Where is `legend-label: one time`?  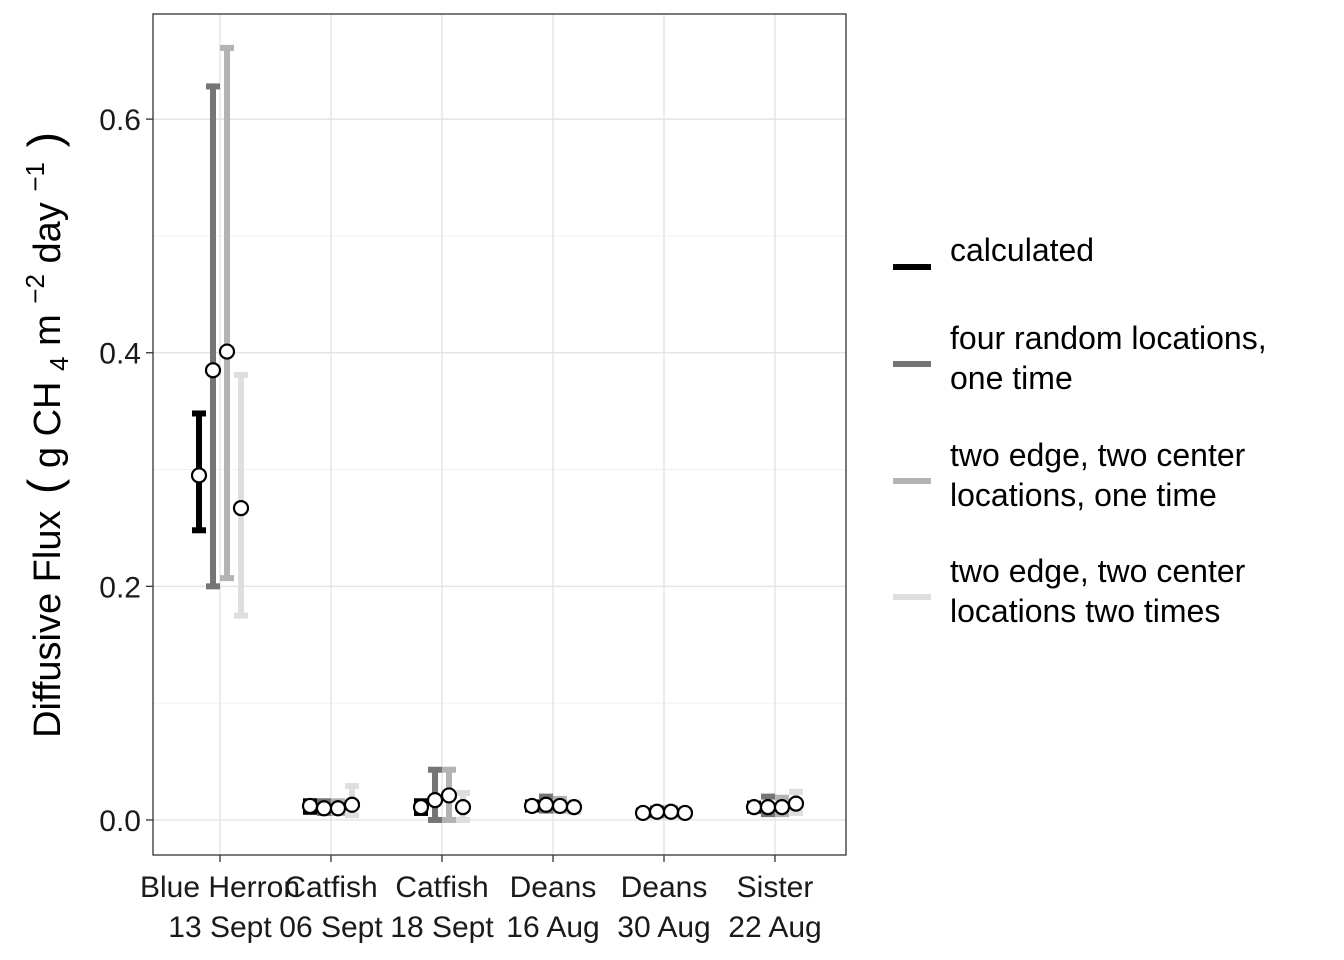 legend-label: one time is located at coordinates (1011, 378).